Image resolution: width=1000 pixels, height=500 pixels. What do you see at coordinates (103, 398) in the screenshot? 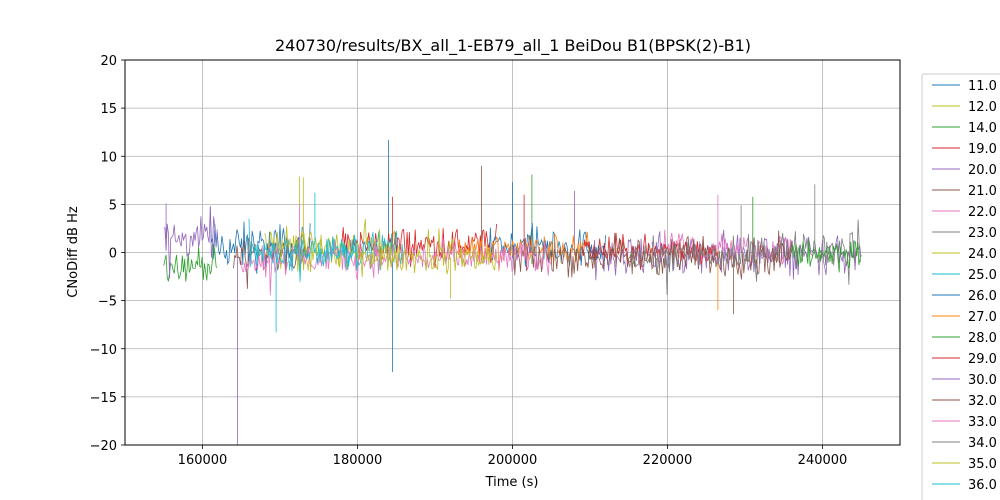
I see `y-tick-label: −15` at bounding box center [103, 398].